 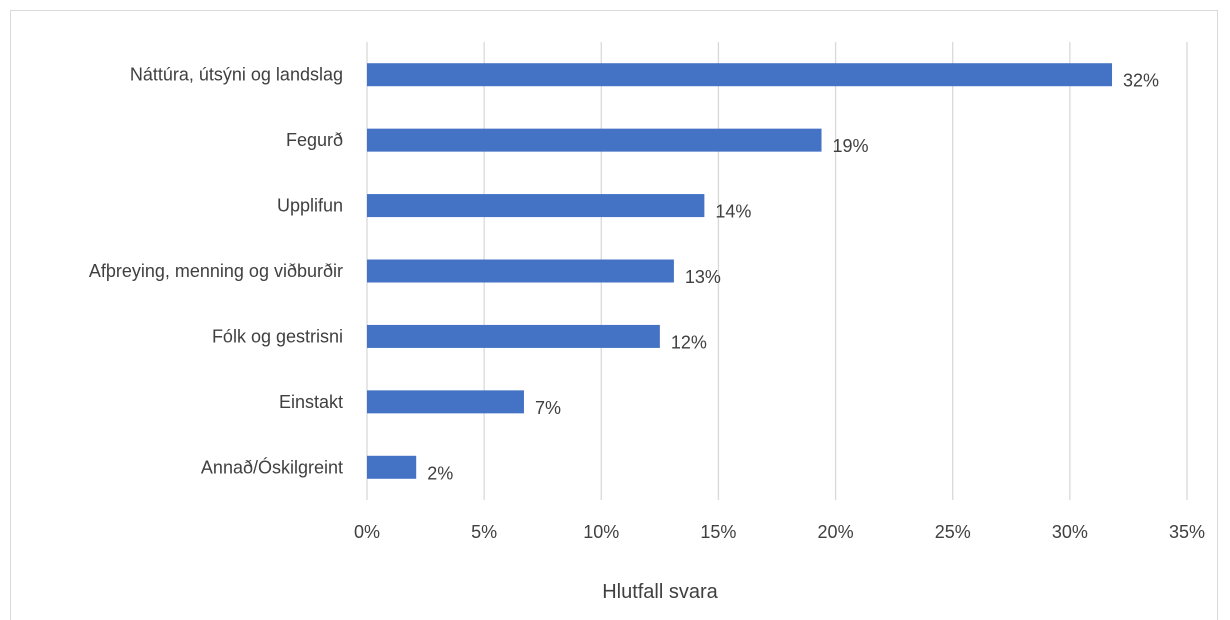 I want to click on data-label: 7%, so click(x=548, y=408).